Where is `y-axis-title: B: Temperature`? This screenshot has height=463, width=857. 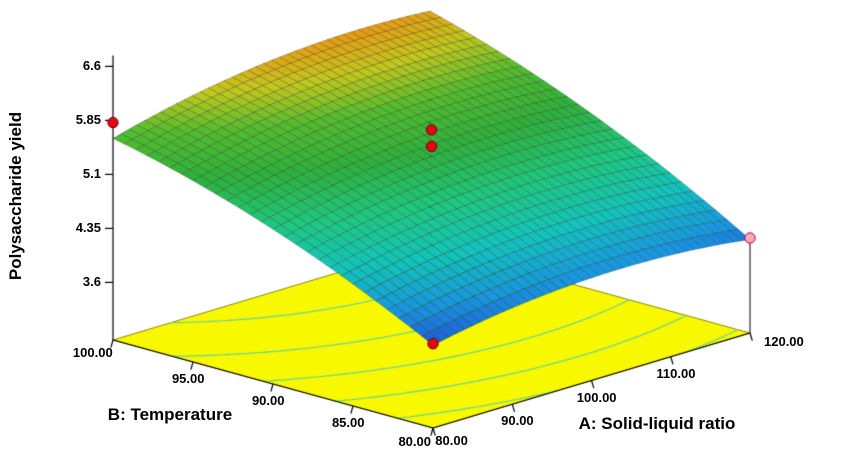 y-axis-title: B: Temperature is located at coordinates (170, 414).